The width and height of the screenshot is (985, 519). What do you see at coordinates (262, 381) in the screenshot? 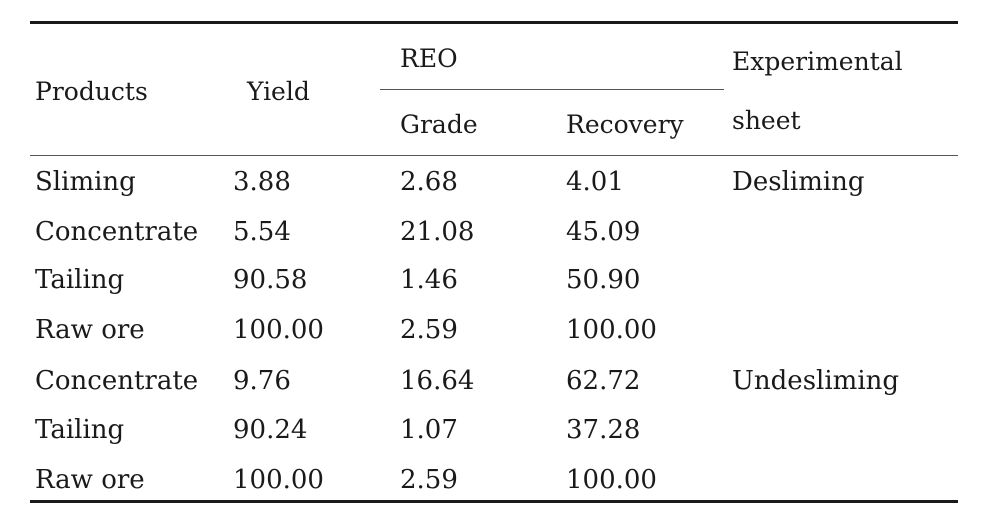
I see `cell-yield: 9.76` at bounding box center [262, 381].